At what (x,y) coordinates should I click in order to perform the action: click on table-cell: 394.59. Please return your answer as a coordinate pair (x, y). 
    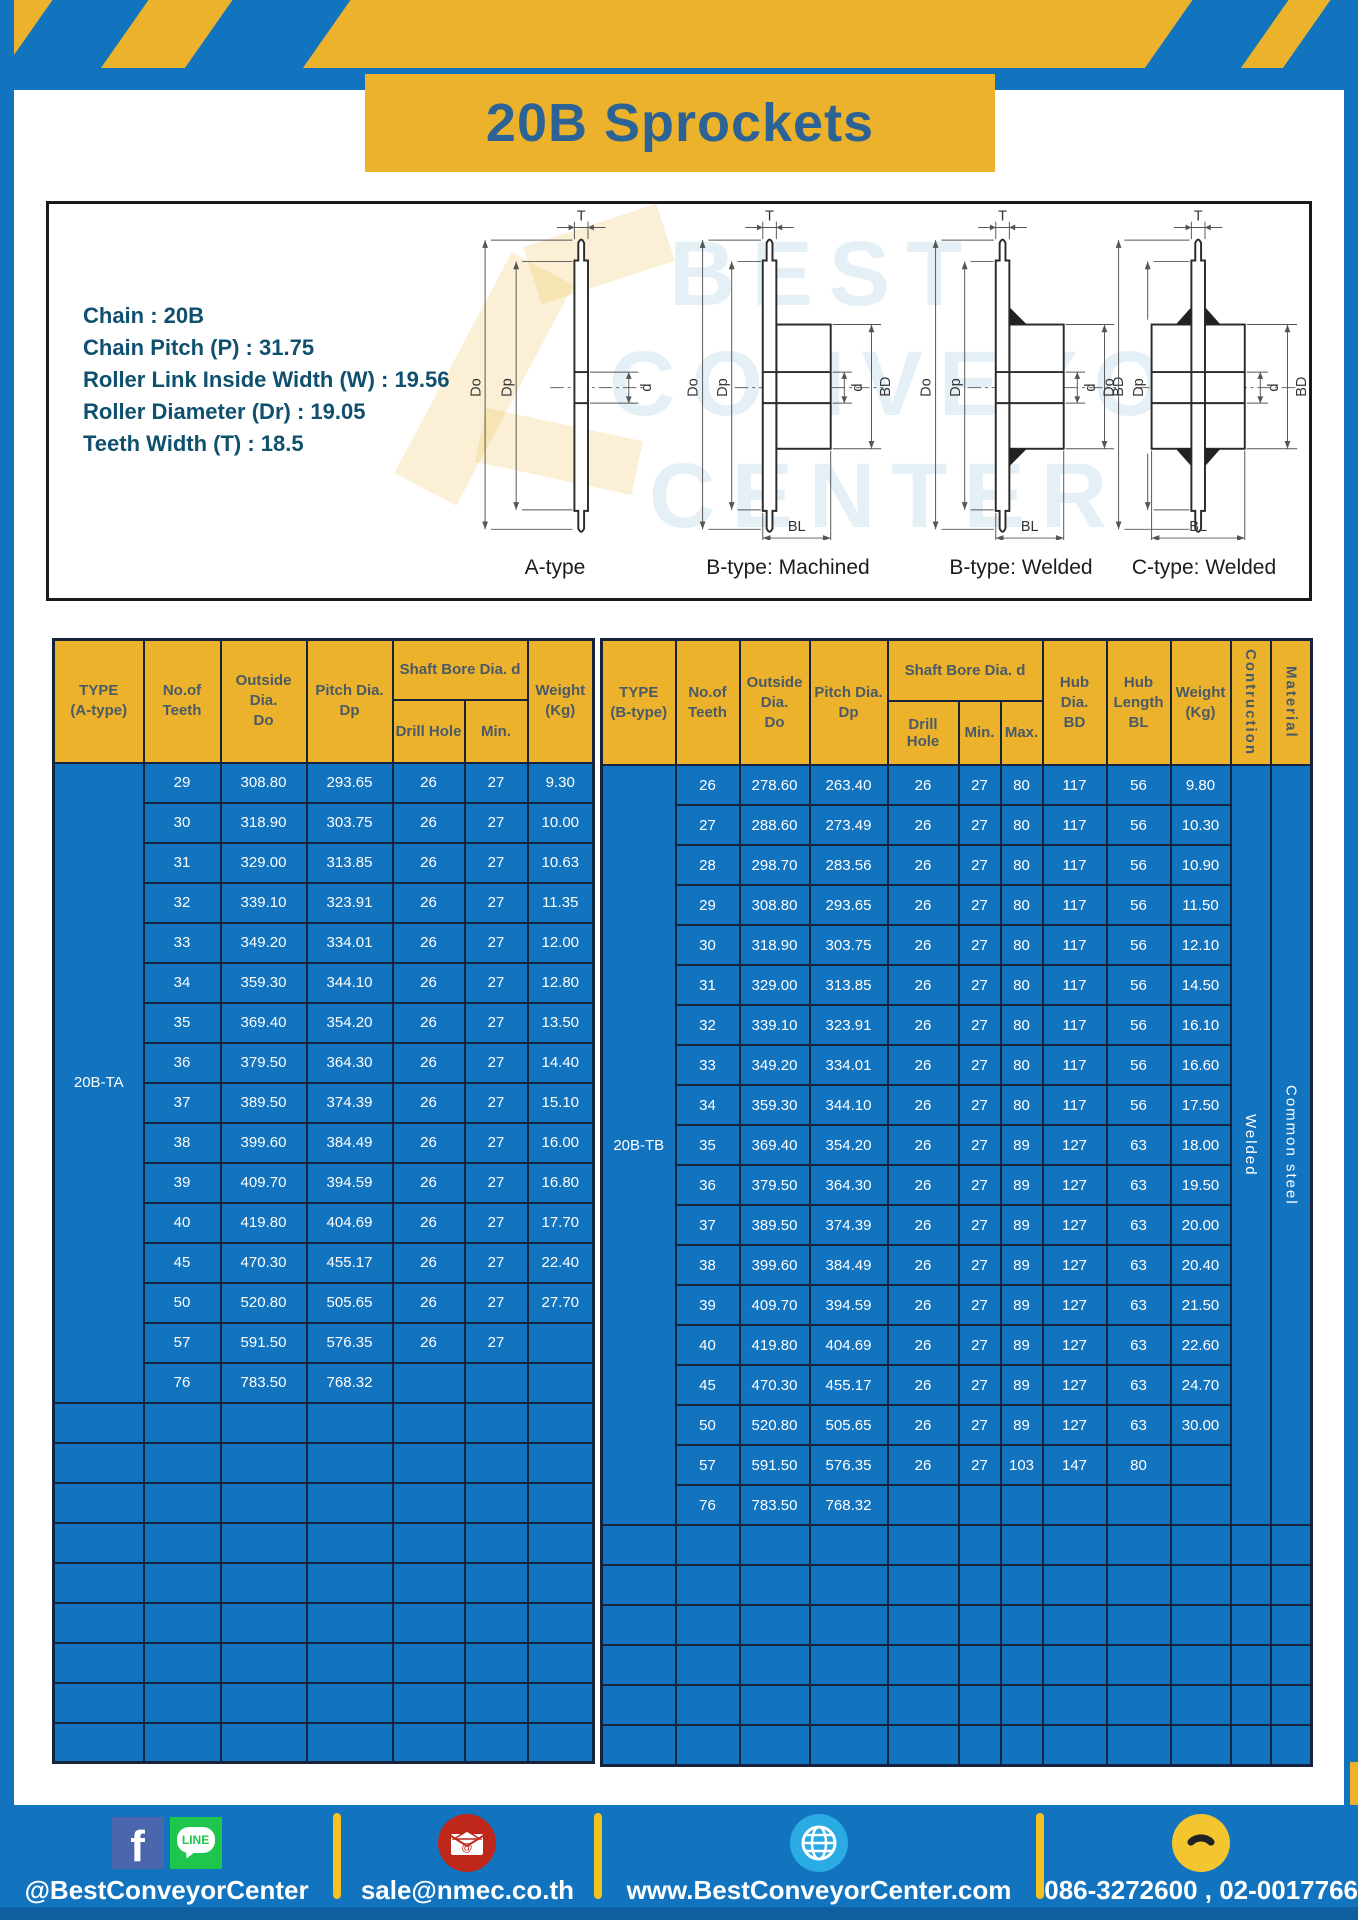
    Looking at the image, I should click on (349, 1182).